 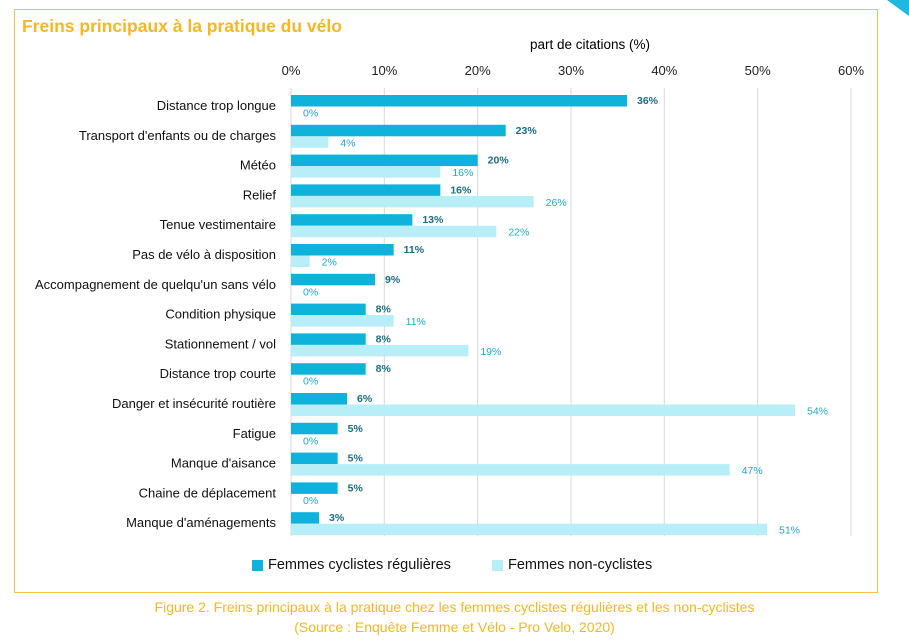 I want to click on data-label-cyclistes: 11%, so click(x=414, y=250).